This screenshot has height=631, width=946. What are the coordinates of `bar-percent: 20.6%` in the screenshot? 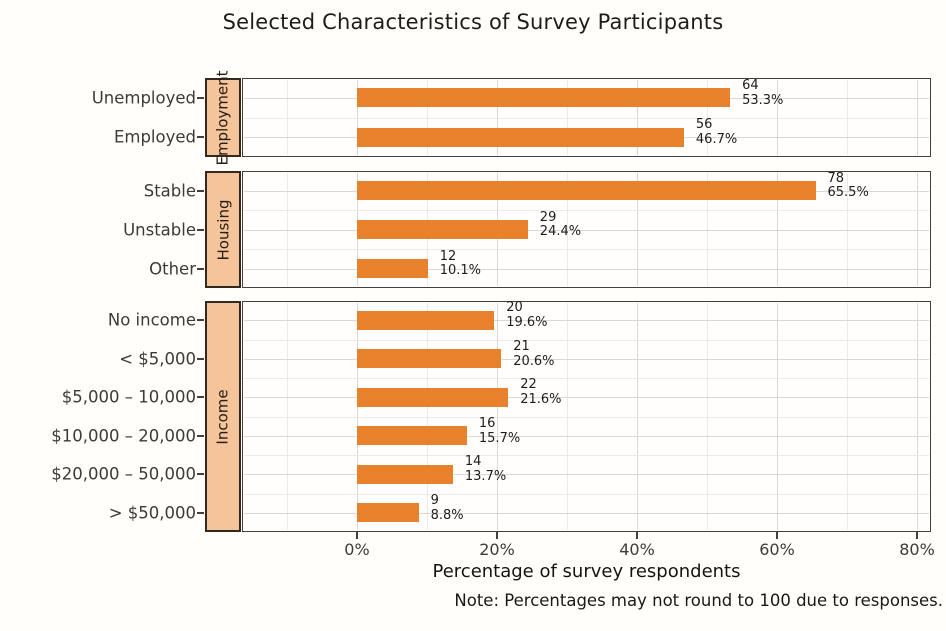 It's located at (534, 361).